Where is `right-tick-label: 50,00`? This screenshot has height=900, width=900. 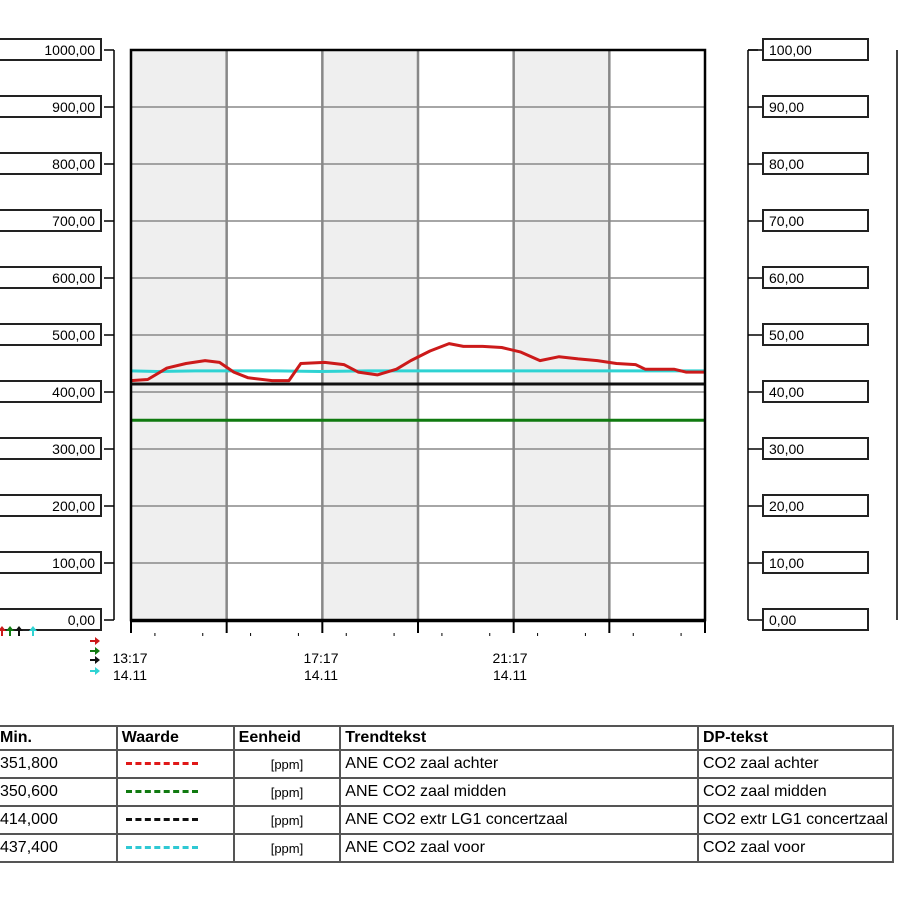 right-tick-label: 50,00 is located at coordinates (786, 335).